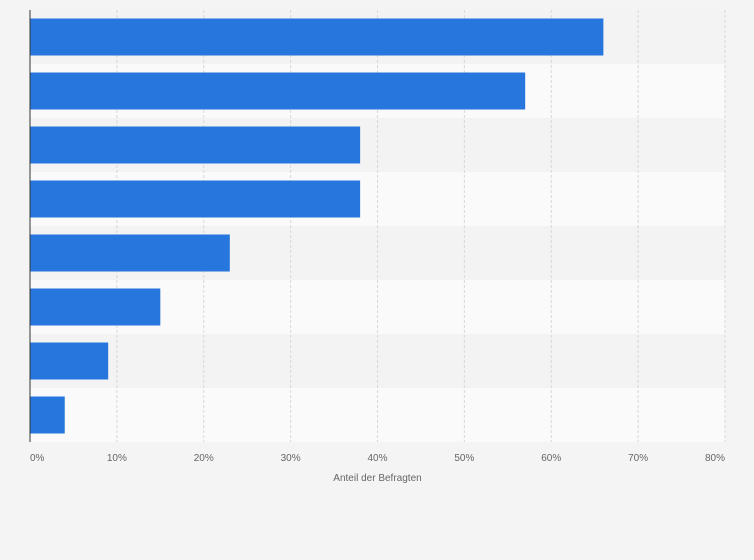  Describe the element at coordinates (638, 458) in the screenshot. I see `x-tick-label: 70%` at that location.